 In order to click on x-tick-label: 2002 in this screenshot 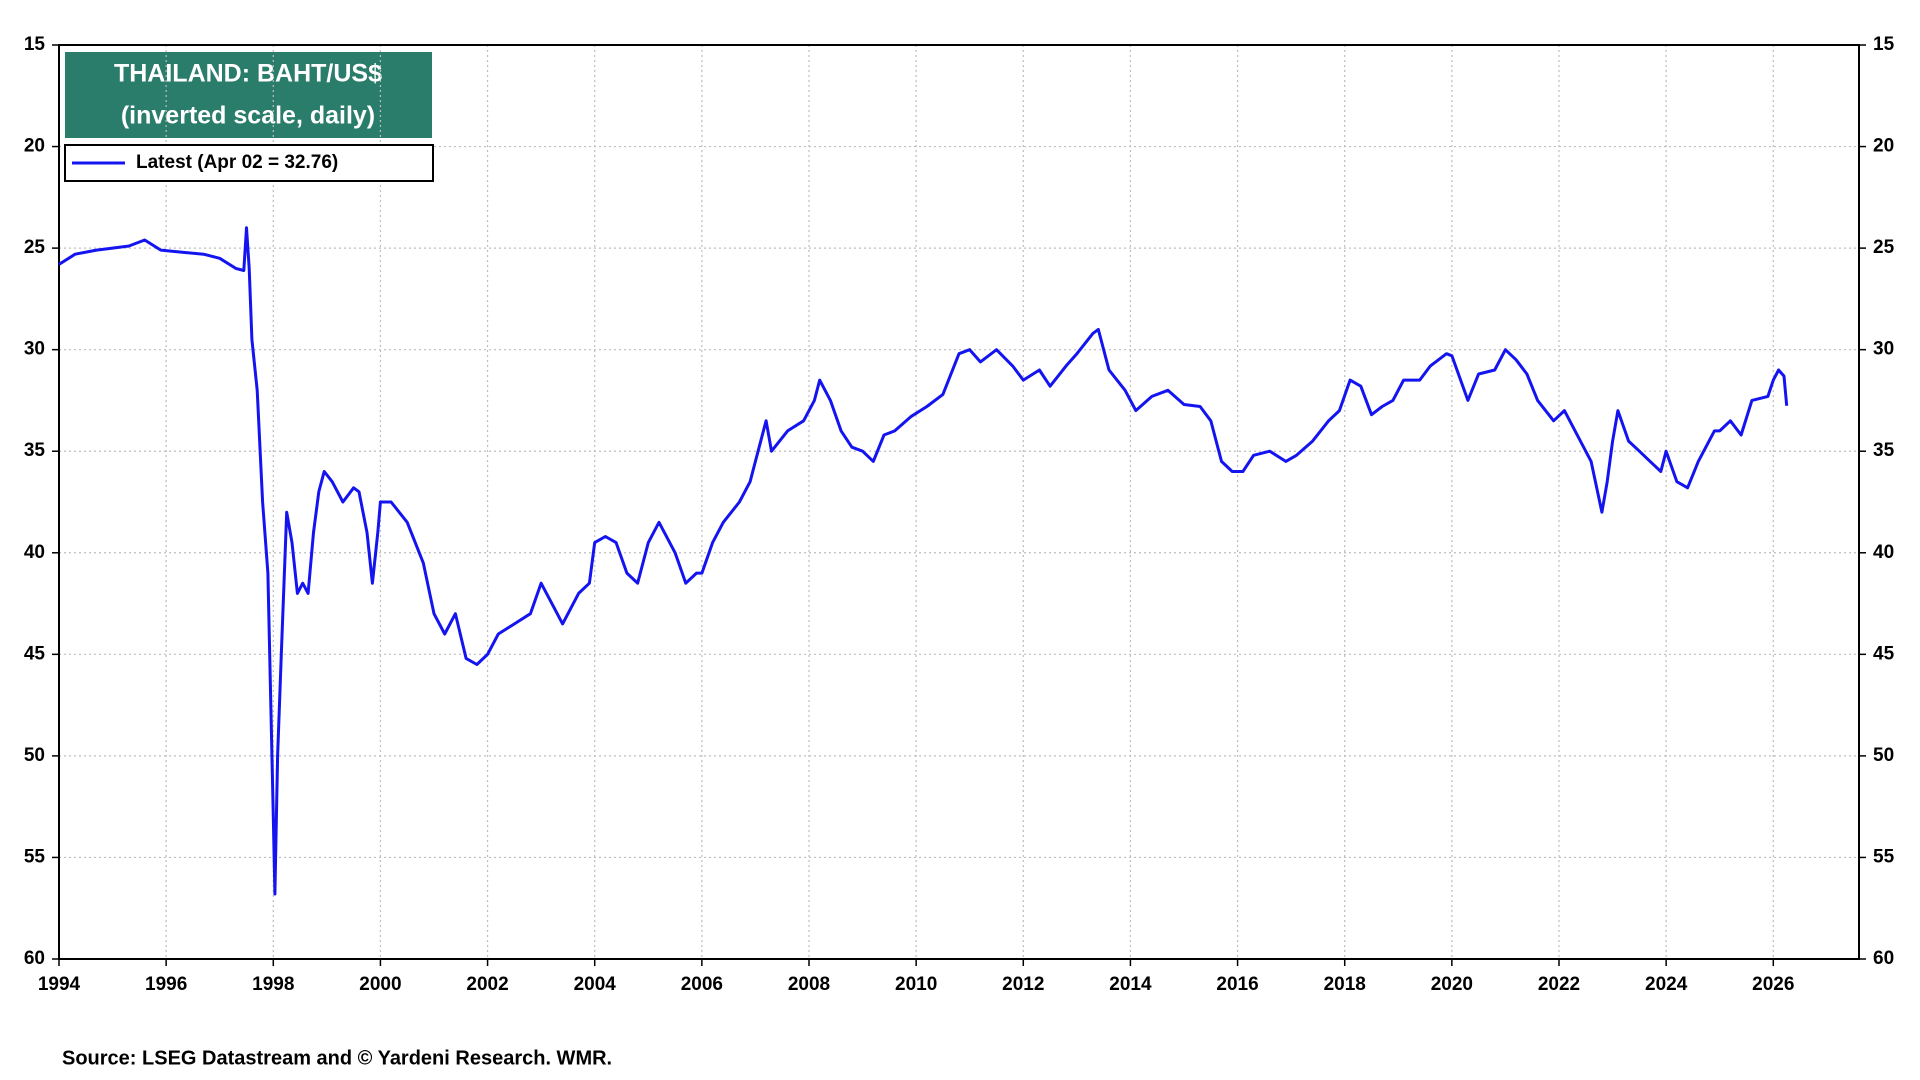, I will do `click(487, 984)`.